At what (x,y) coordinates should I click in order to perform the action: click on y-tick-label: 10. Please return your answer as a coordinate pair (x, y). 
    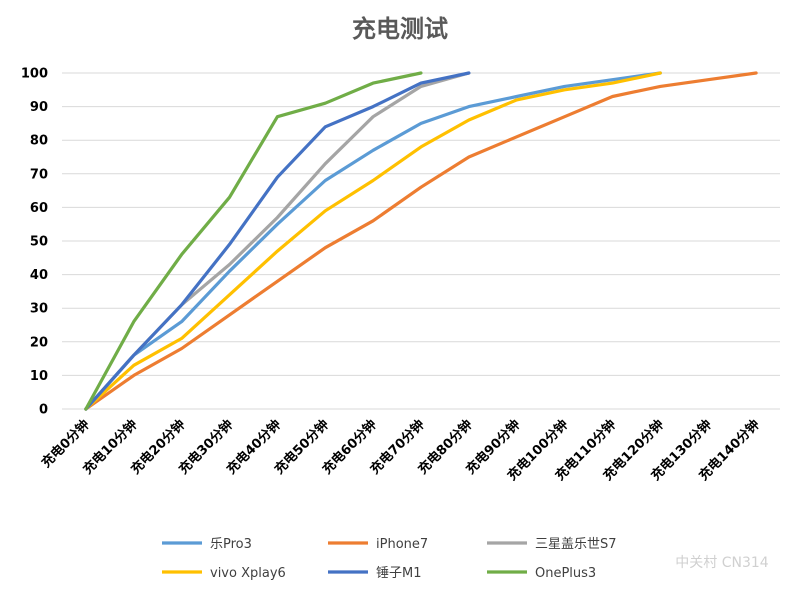
    Looking at the image, I should click on (39, 376).